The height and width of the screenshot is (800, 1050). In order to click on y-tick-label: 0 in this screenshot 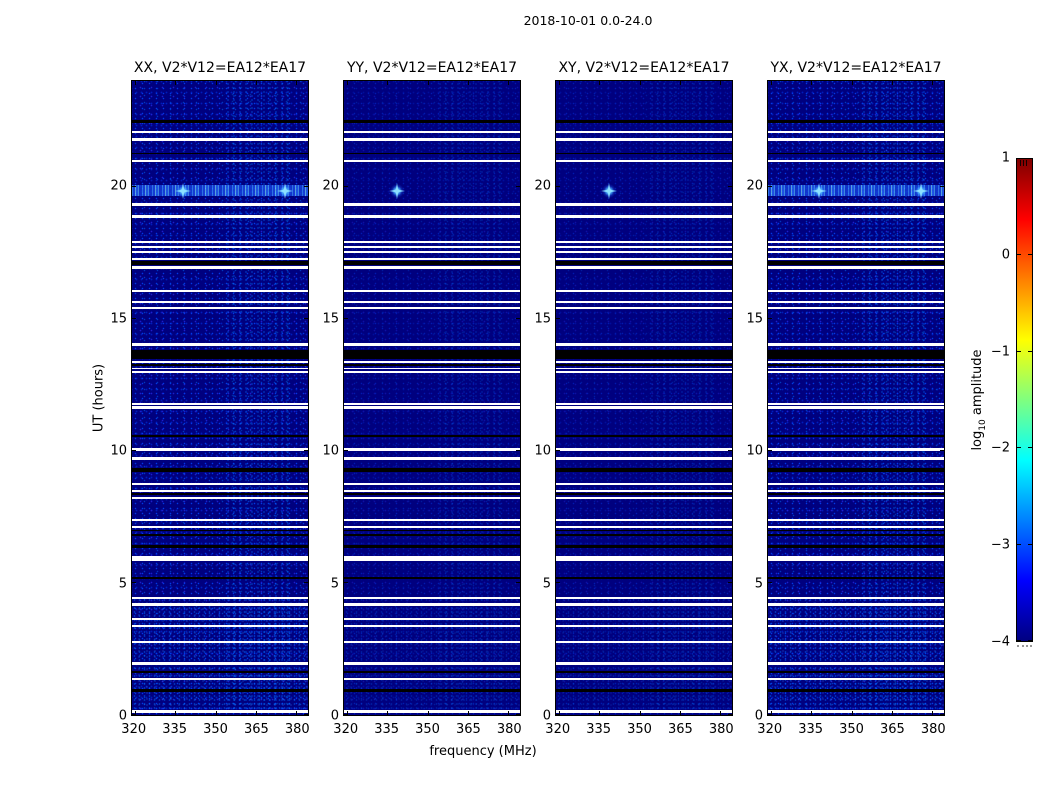, I will do `click(546, 716)`.